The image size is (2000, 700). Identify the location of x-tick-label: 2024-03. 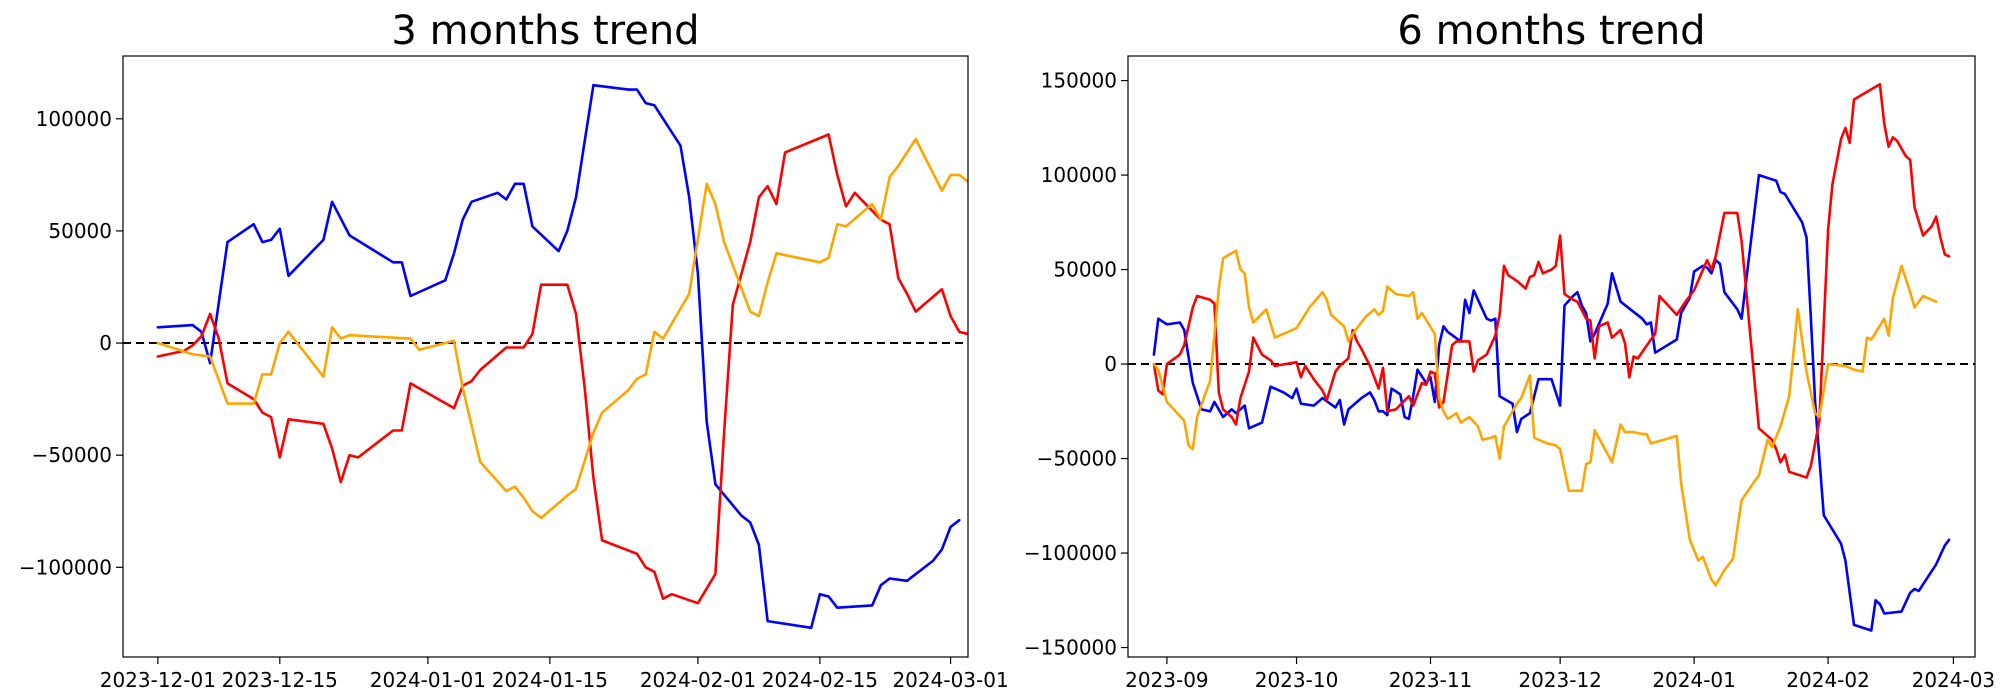
(1954, 680).